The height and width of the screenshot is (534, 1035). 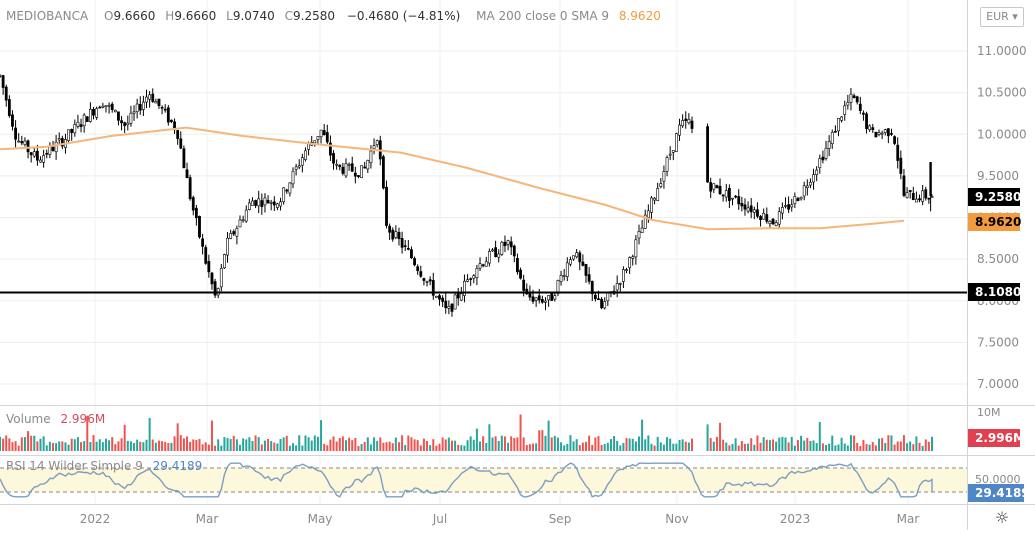 What do you see at coordinates (998, 342) in the screenshot?
I see `y-tick-label: 7.5000` at bounding box center [998, 342].